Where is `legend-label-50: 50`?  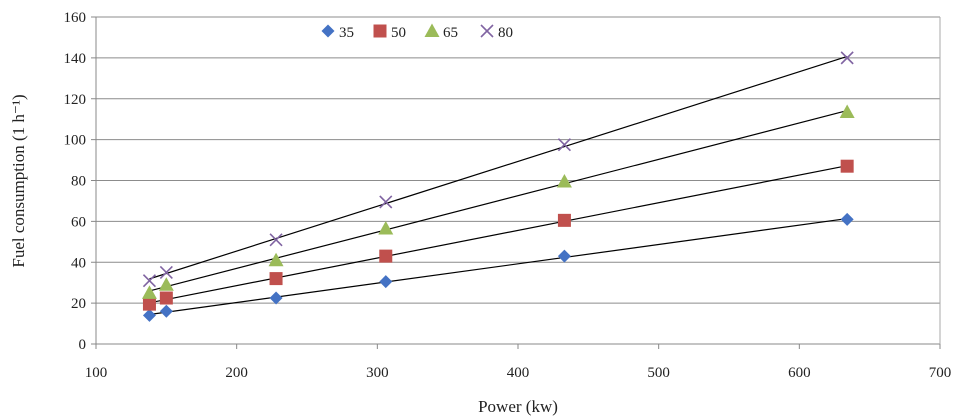 legend-label-50: 50 is located at coordinates (398, 33).